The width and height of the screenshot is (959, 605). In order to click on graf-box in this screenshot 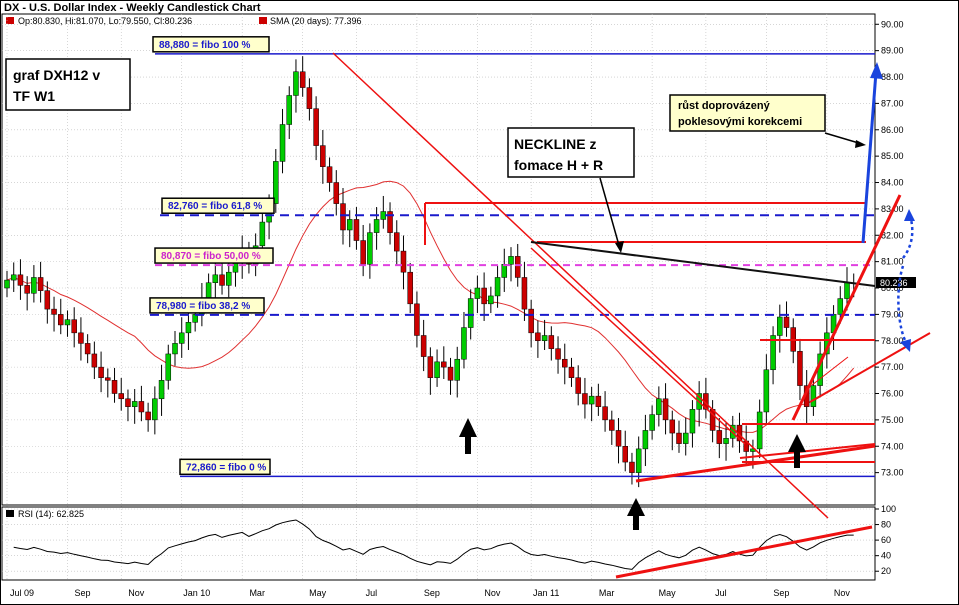, I will do `click(68, 84)`.